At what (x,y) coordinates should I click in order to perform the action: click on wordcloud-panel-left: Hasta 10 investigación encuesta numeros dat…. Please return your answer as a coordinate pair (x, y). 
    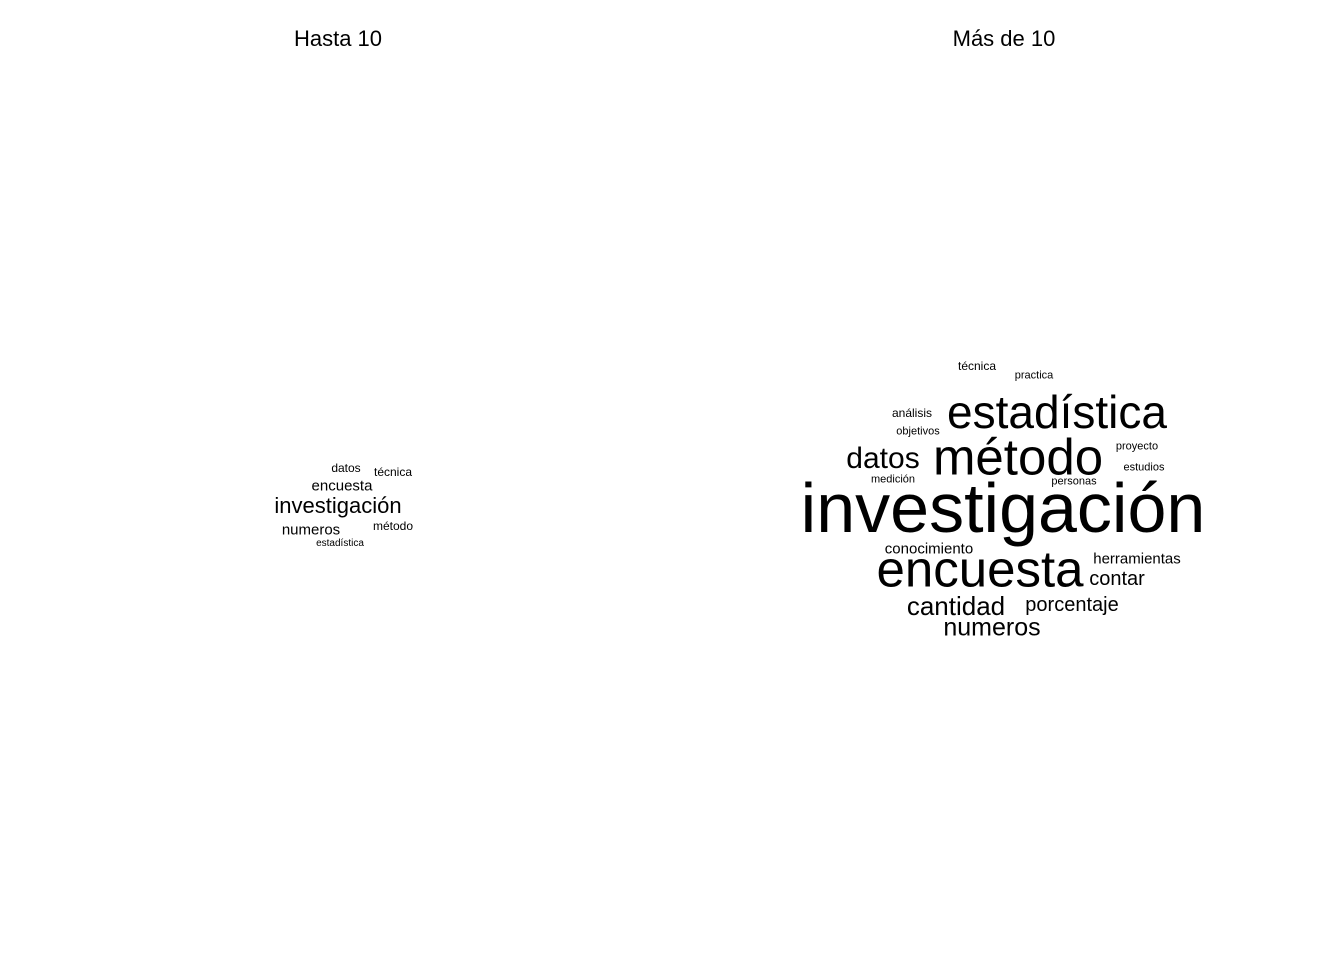
    Looking at the image, I should click on (344, 287).